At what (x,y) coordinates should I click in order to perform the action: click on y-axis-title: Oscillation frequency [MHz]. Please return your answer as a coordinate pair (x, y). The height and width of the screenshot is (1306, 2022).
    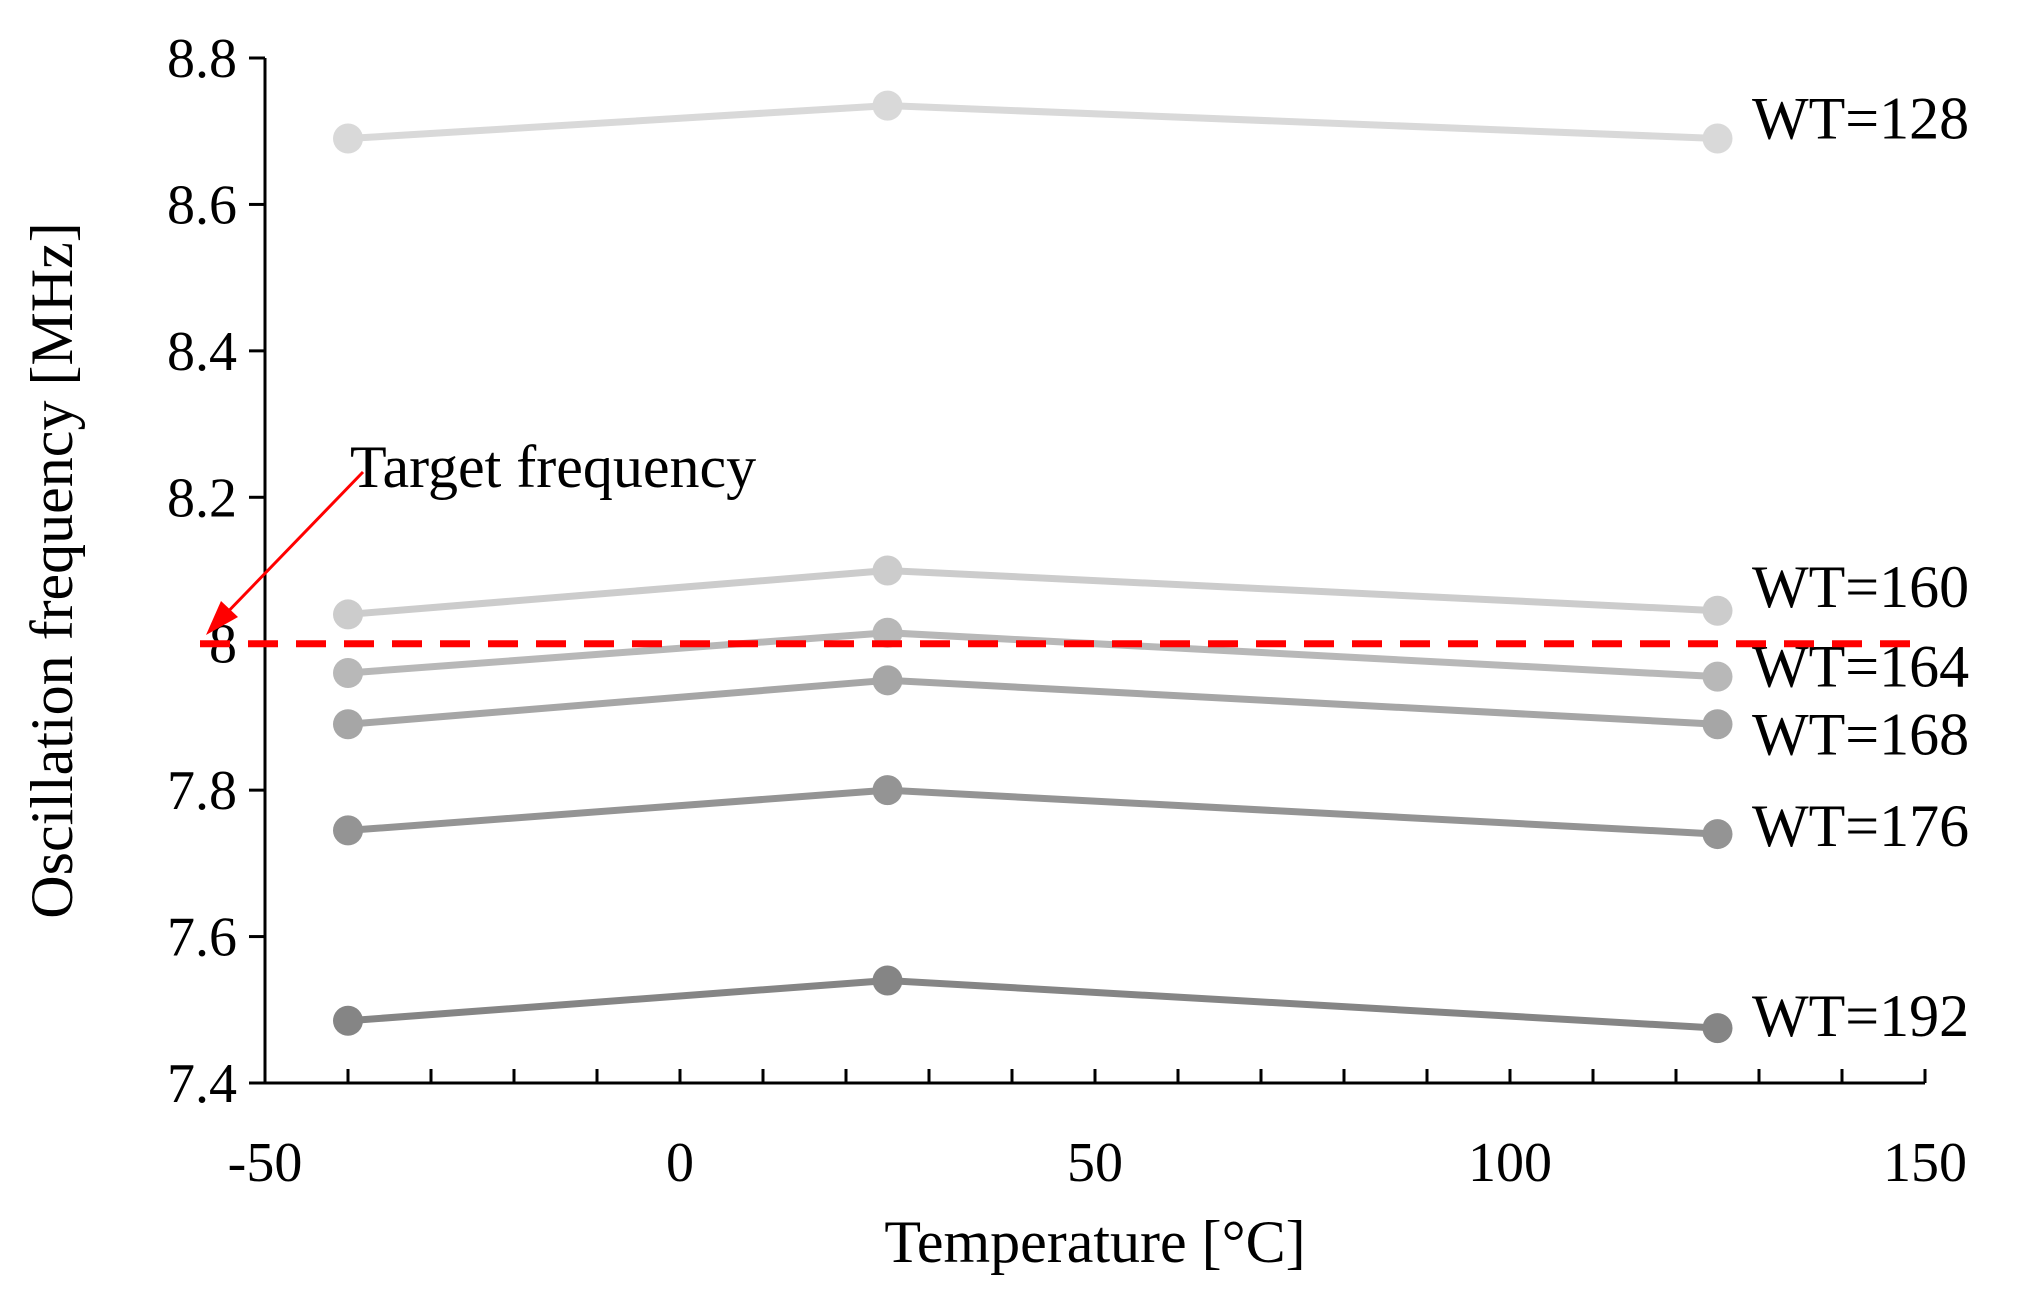
    Looking at the image, I should click on (52, 570).